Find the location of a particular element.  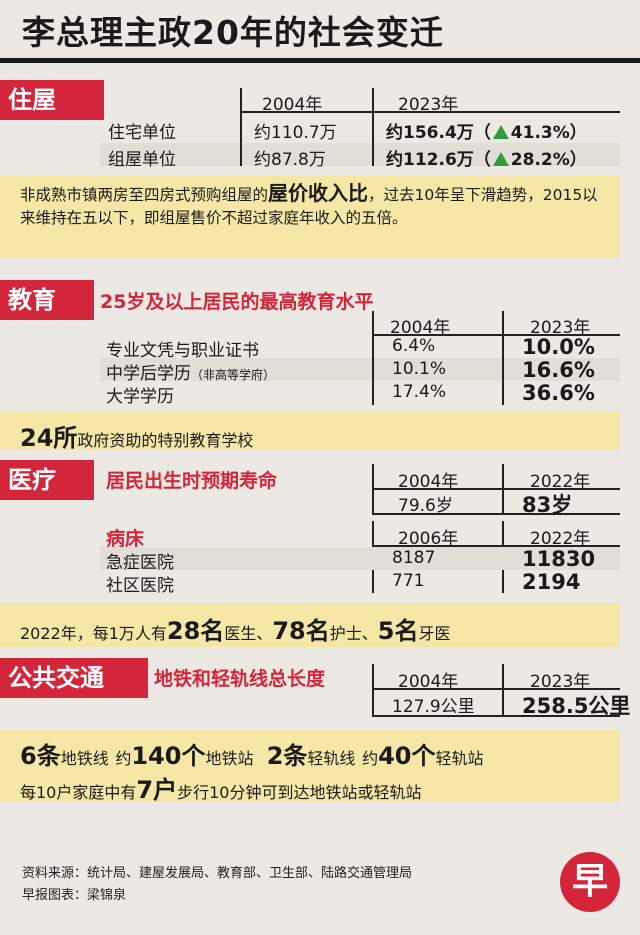

chart-credit: 早报图表：梁锦泉 is located at coordinates (74, 895).